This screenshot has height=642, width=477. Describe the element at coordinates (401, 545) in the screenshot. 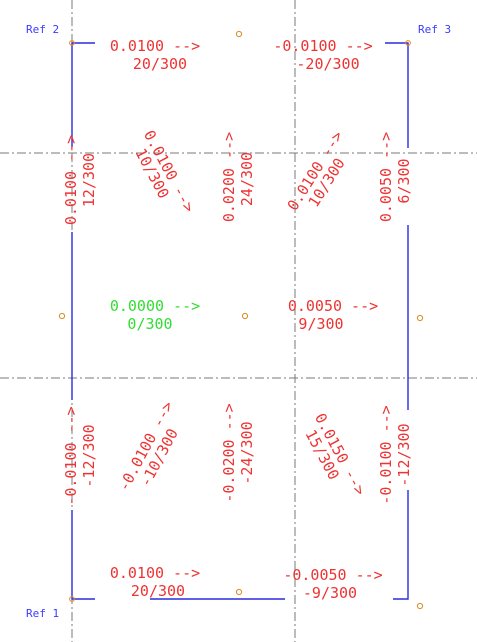

I see `frame-bottom-right` at that location.